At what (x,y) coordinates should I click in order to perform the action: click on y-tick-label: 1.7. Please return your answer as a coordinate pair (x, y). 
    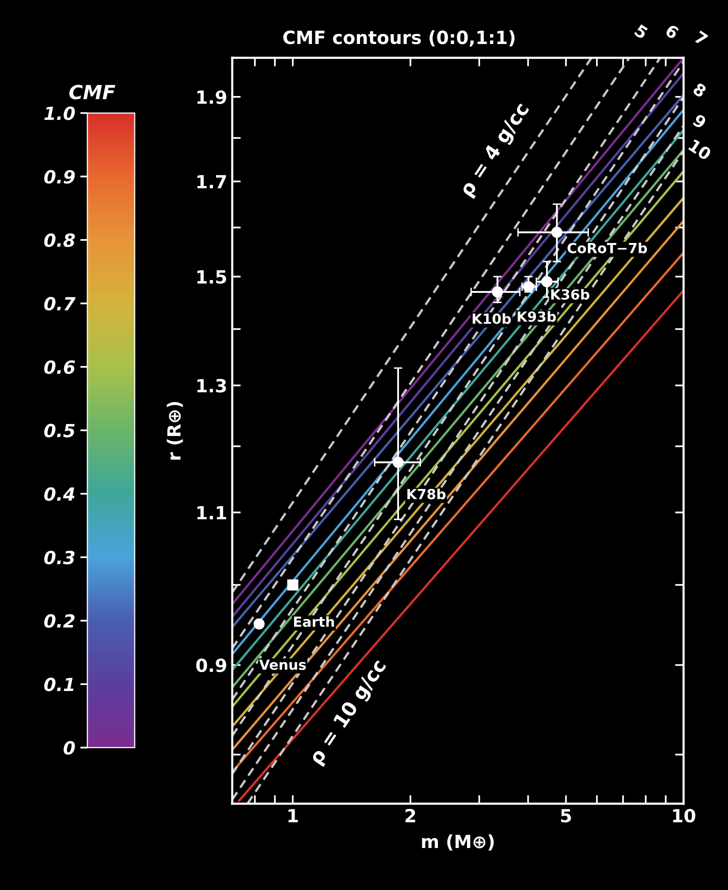
    Looking at the image, I should click on (211, 181).